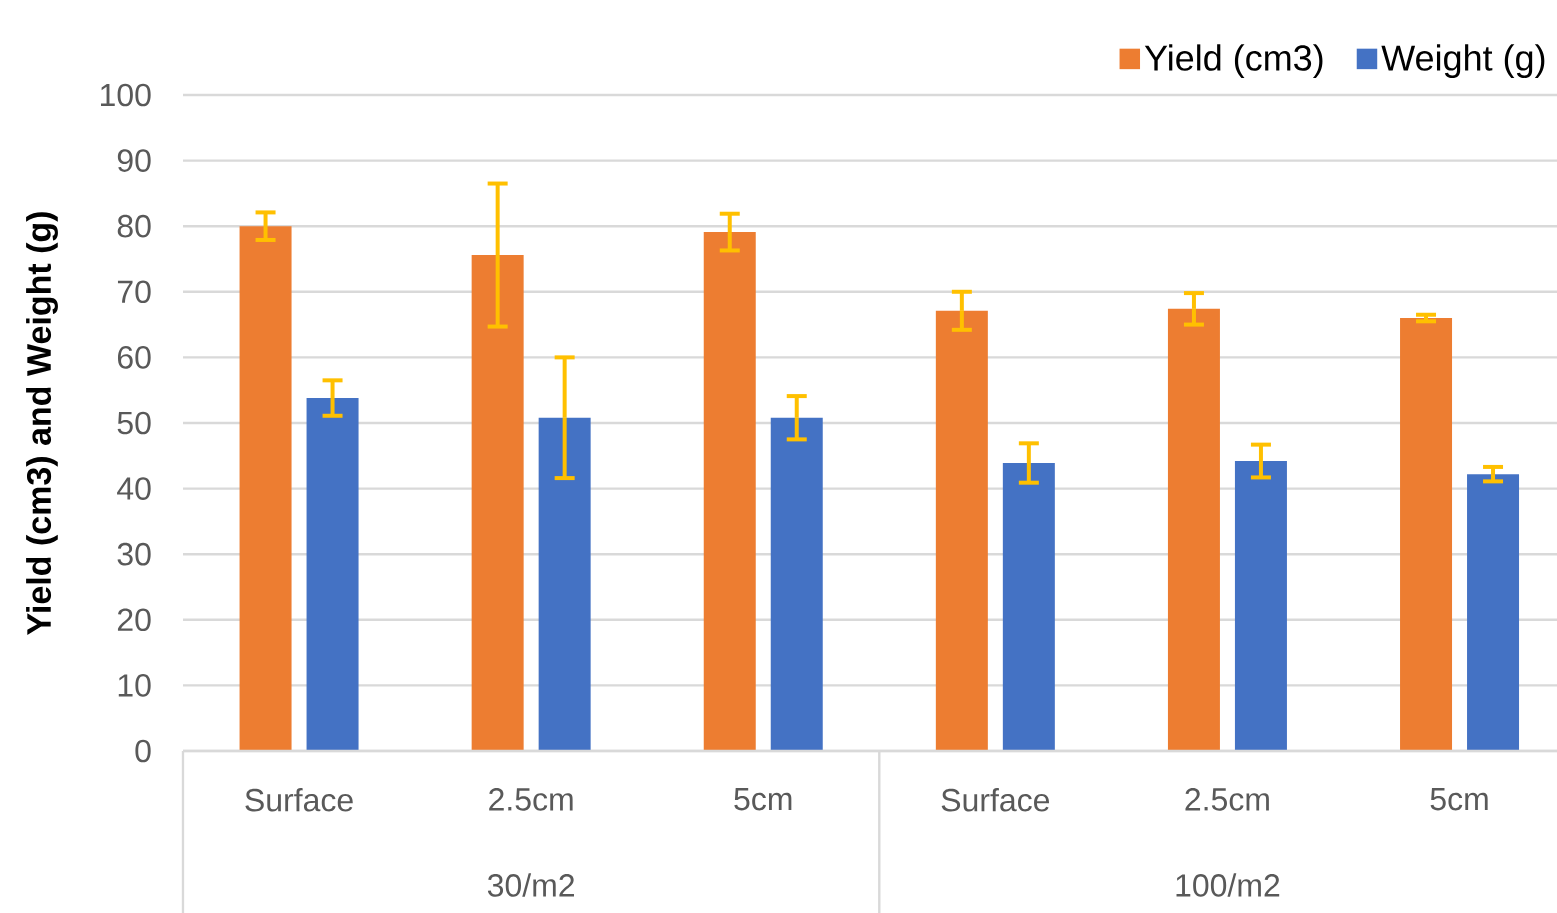 The width and height of the screenshot is (1557, 913). Describe the element at coordinates (134, 226) in the screenshot. I see `y-tick-label: 80` at that location.